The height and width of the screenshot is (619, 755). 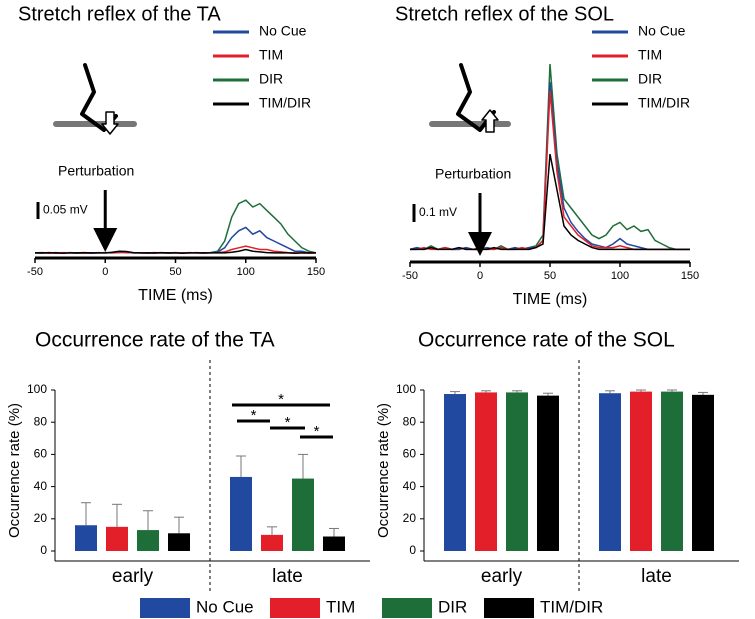 What do you see at coordinates (470, 98) in the screenshot?
I see `icon-sol` at bounding box center [470, 98].